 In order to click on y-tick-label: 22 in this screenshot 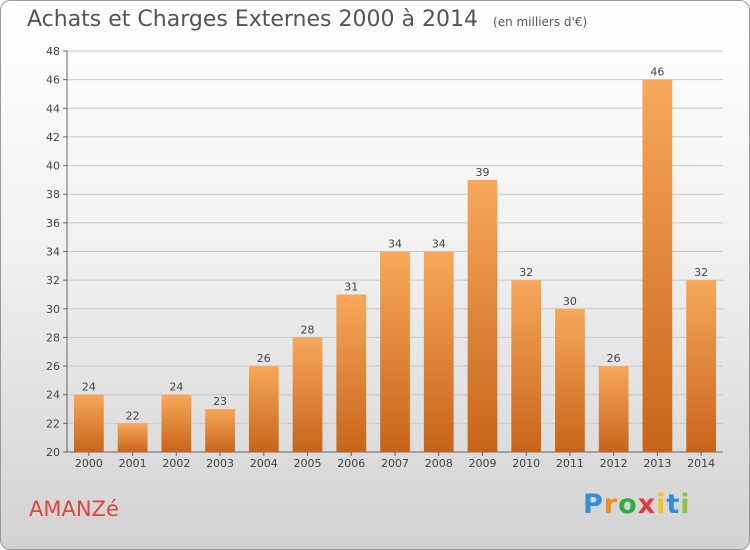, I will do `click(53, 423)`.